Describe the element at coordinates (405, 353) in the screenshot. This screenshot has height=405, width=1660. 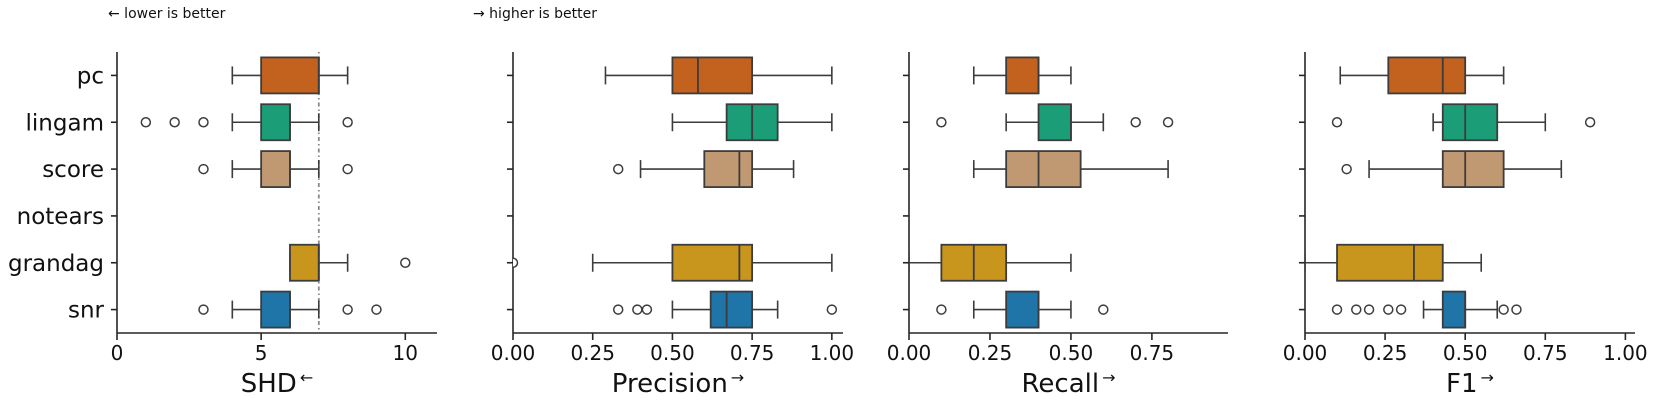
I see `x-tick-label: 10` at that location.